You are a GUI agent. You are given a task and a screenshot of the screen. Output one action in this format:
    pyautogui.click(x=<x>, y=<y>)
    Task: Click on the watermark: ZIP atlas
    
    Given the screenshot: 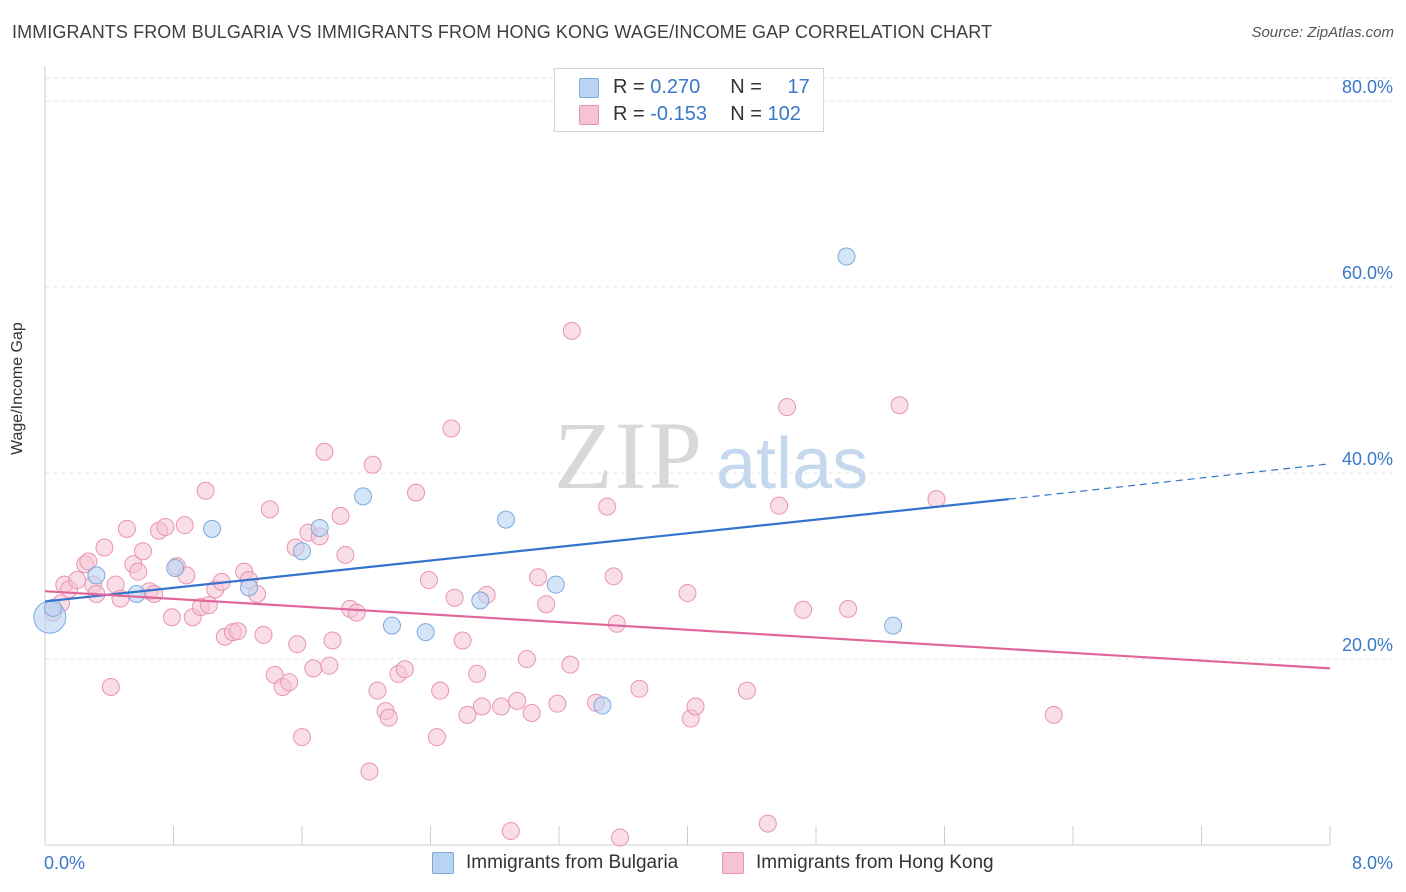 What is the action you would take?
    pyautogui.click(x=711, y=455)
    